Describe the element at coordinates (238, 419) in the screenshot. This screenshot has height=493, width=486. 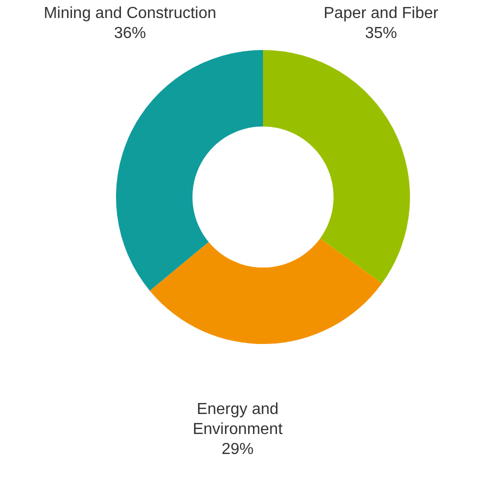
I see `slice-label: Energy and Environment` at that location.